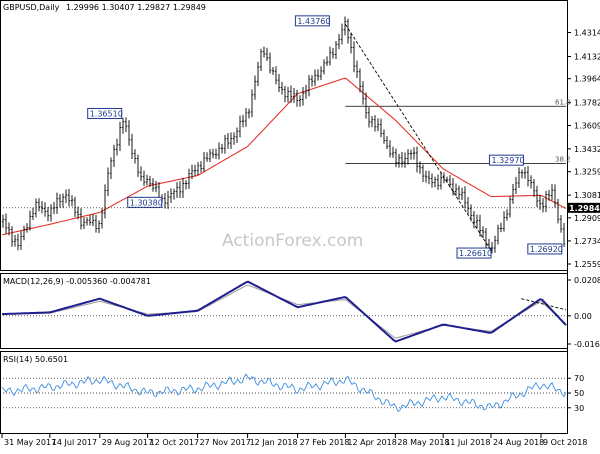 Image resolution: width=600 pixels, height=454 pixels. I want to click on macd-lines, so click(284, 311).